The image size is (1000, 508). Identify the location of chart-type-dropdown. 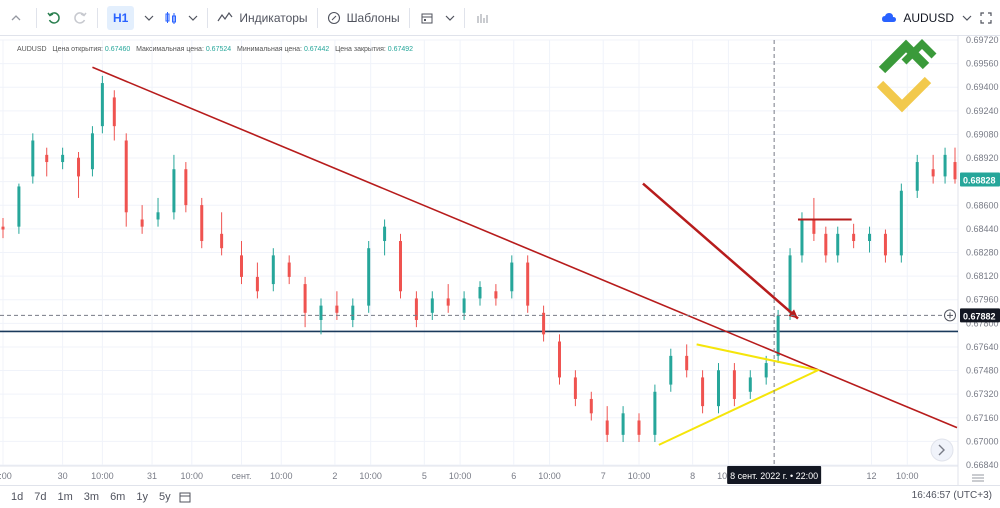
(193, 17).